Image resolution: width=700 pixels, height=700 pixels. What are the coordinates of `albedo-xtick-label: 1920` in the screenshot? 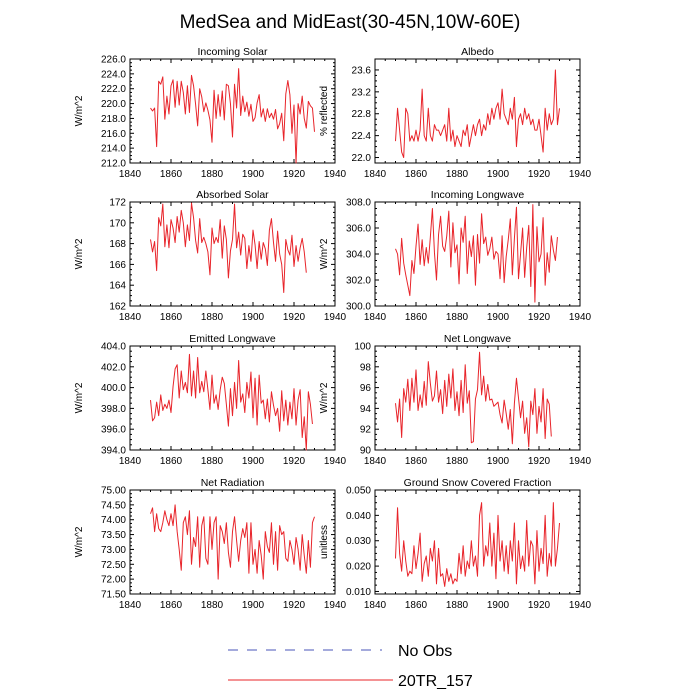 It's located at (539, 174).